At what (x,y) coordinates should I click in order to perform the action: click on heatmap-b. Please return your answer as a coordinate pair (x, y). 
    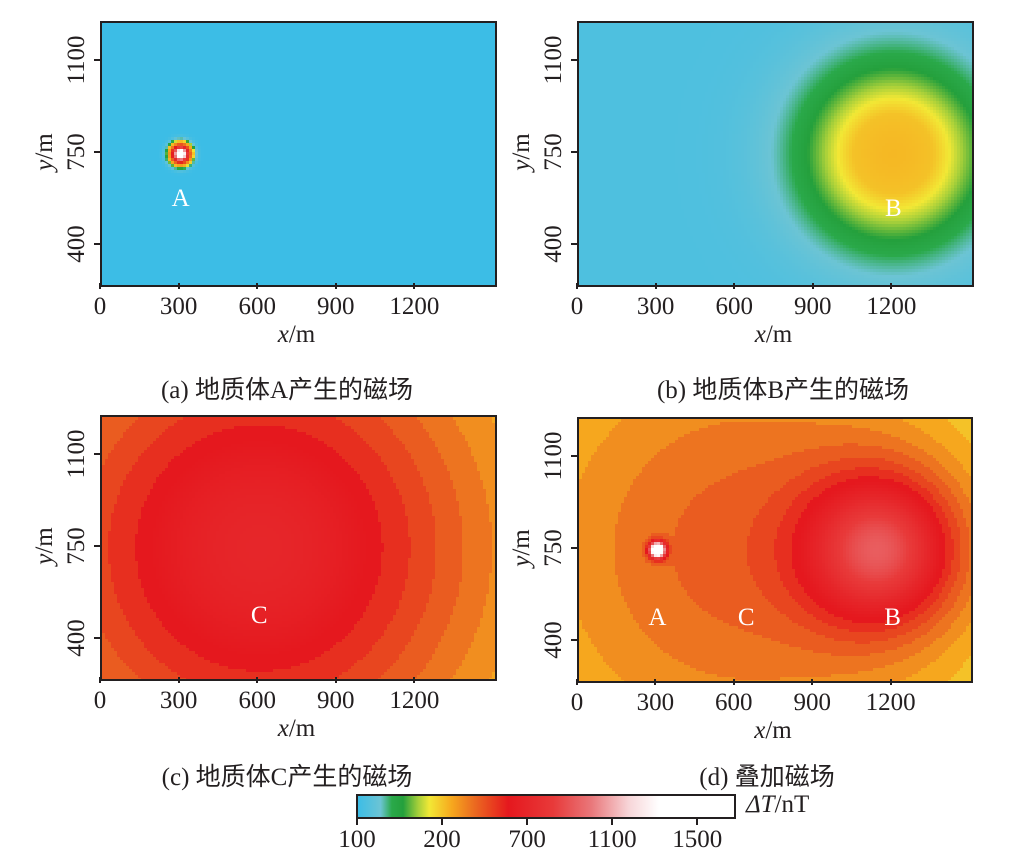
    Looking at the image, I should click on (775, 154).